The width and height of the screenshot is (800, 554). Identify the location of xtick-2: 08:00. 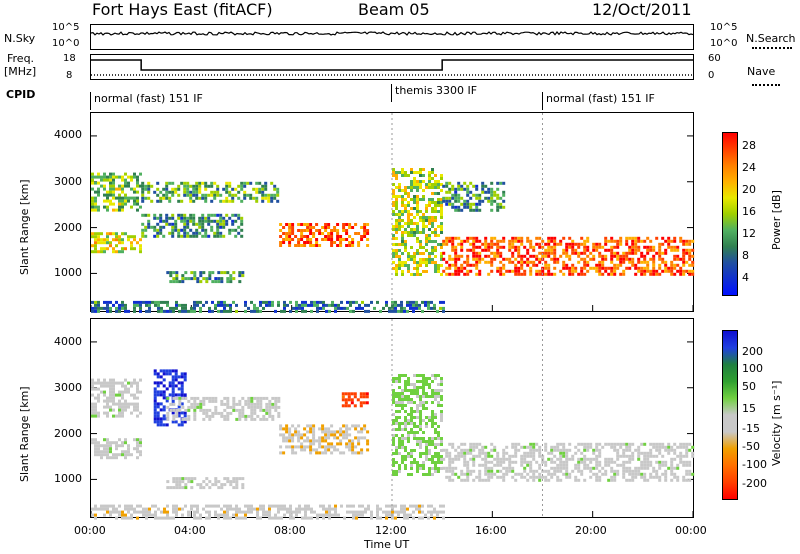
(290, 530).